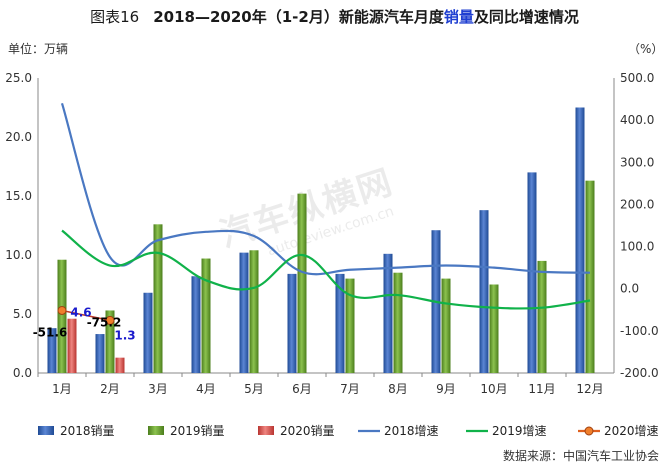  What do you see at coordinates (38, 49) in the screenshot?
I see `left-axis-unit: 单位：万辆` at bounding box center [38, 49].